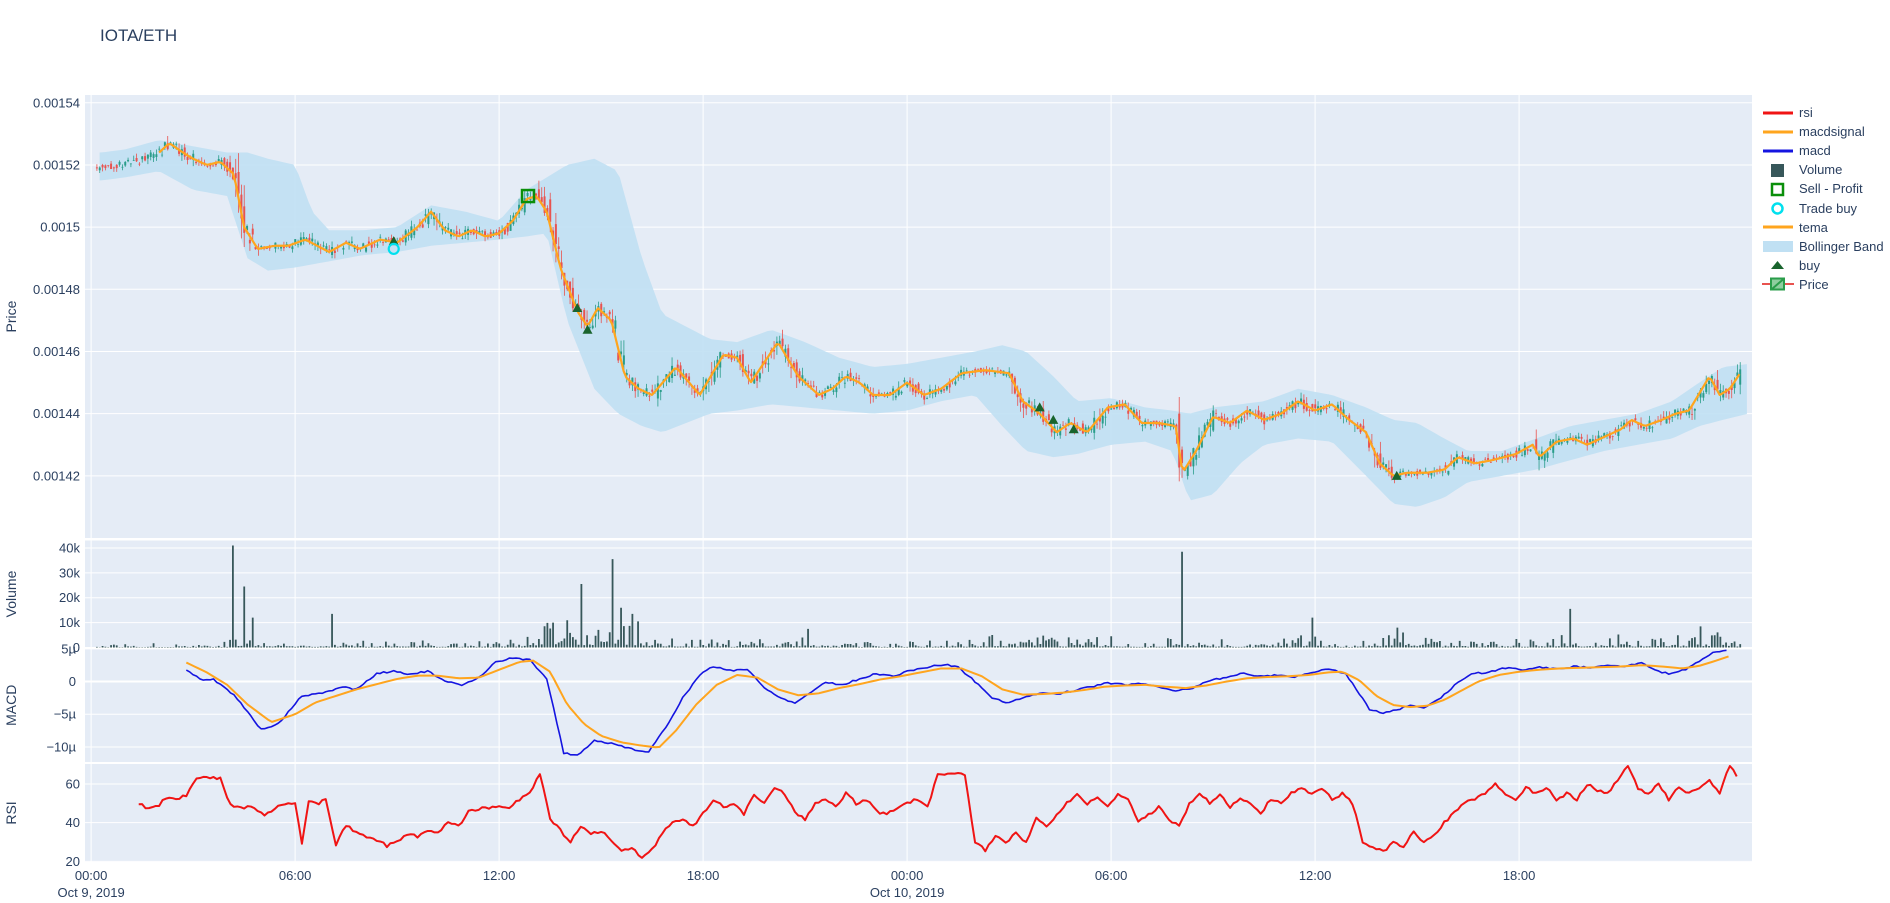 This screenshot has width=1890, height=903. I want to click on legend-item-sell-profit: Sell - Profit, so click(1823, 188).